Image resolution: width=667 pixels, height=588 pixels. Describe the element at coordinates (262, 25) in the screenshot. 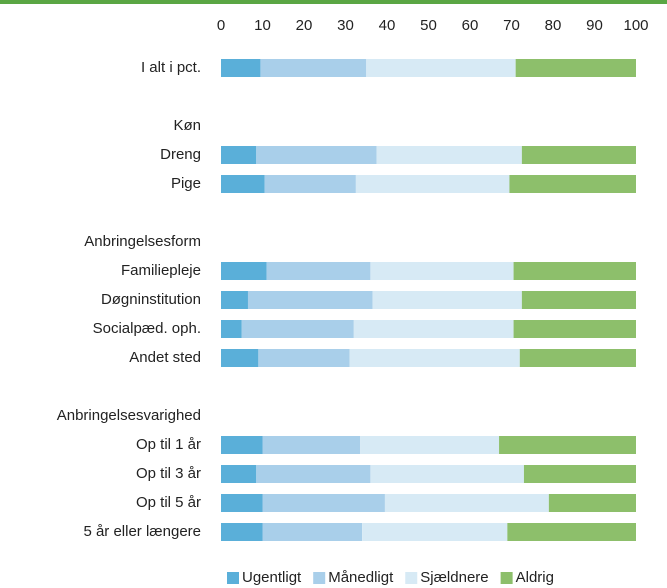

I see `x-tick-label: 10` at that location.